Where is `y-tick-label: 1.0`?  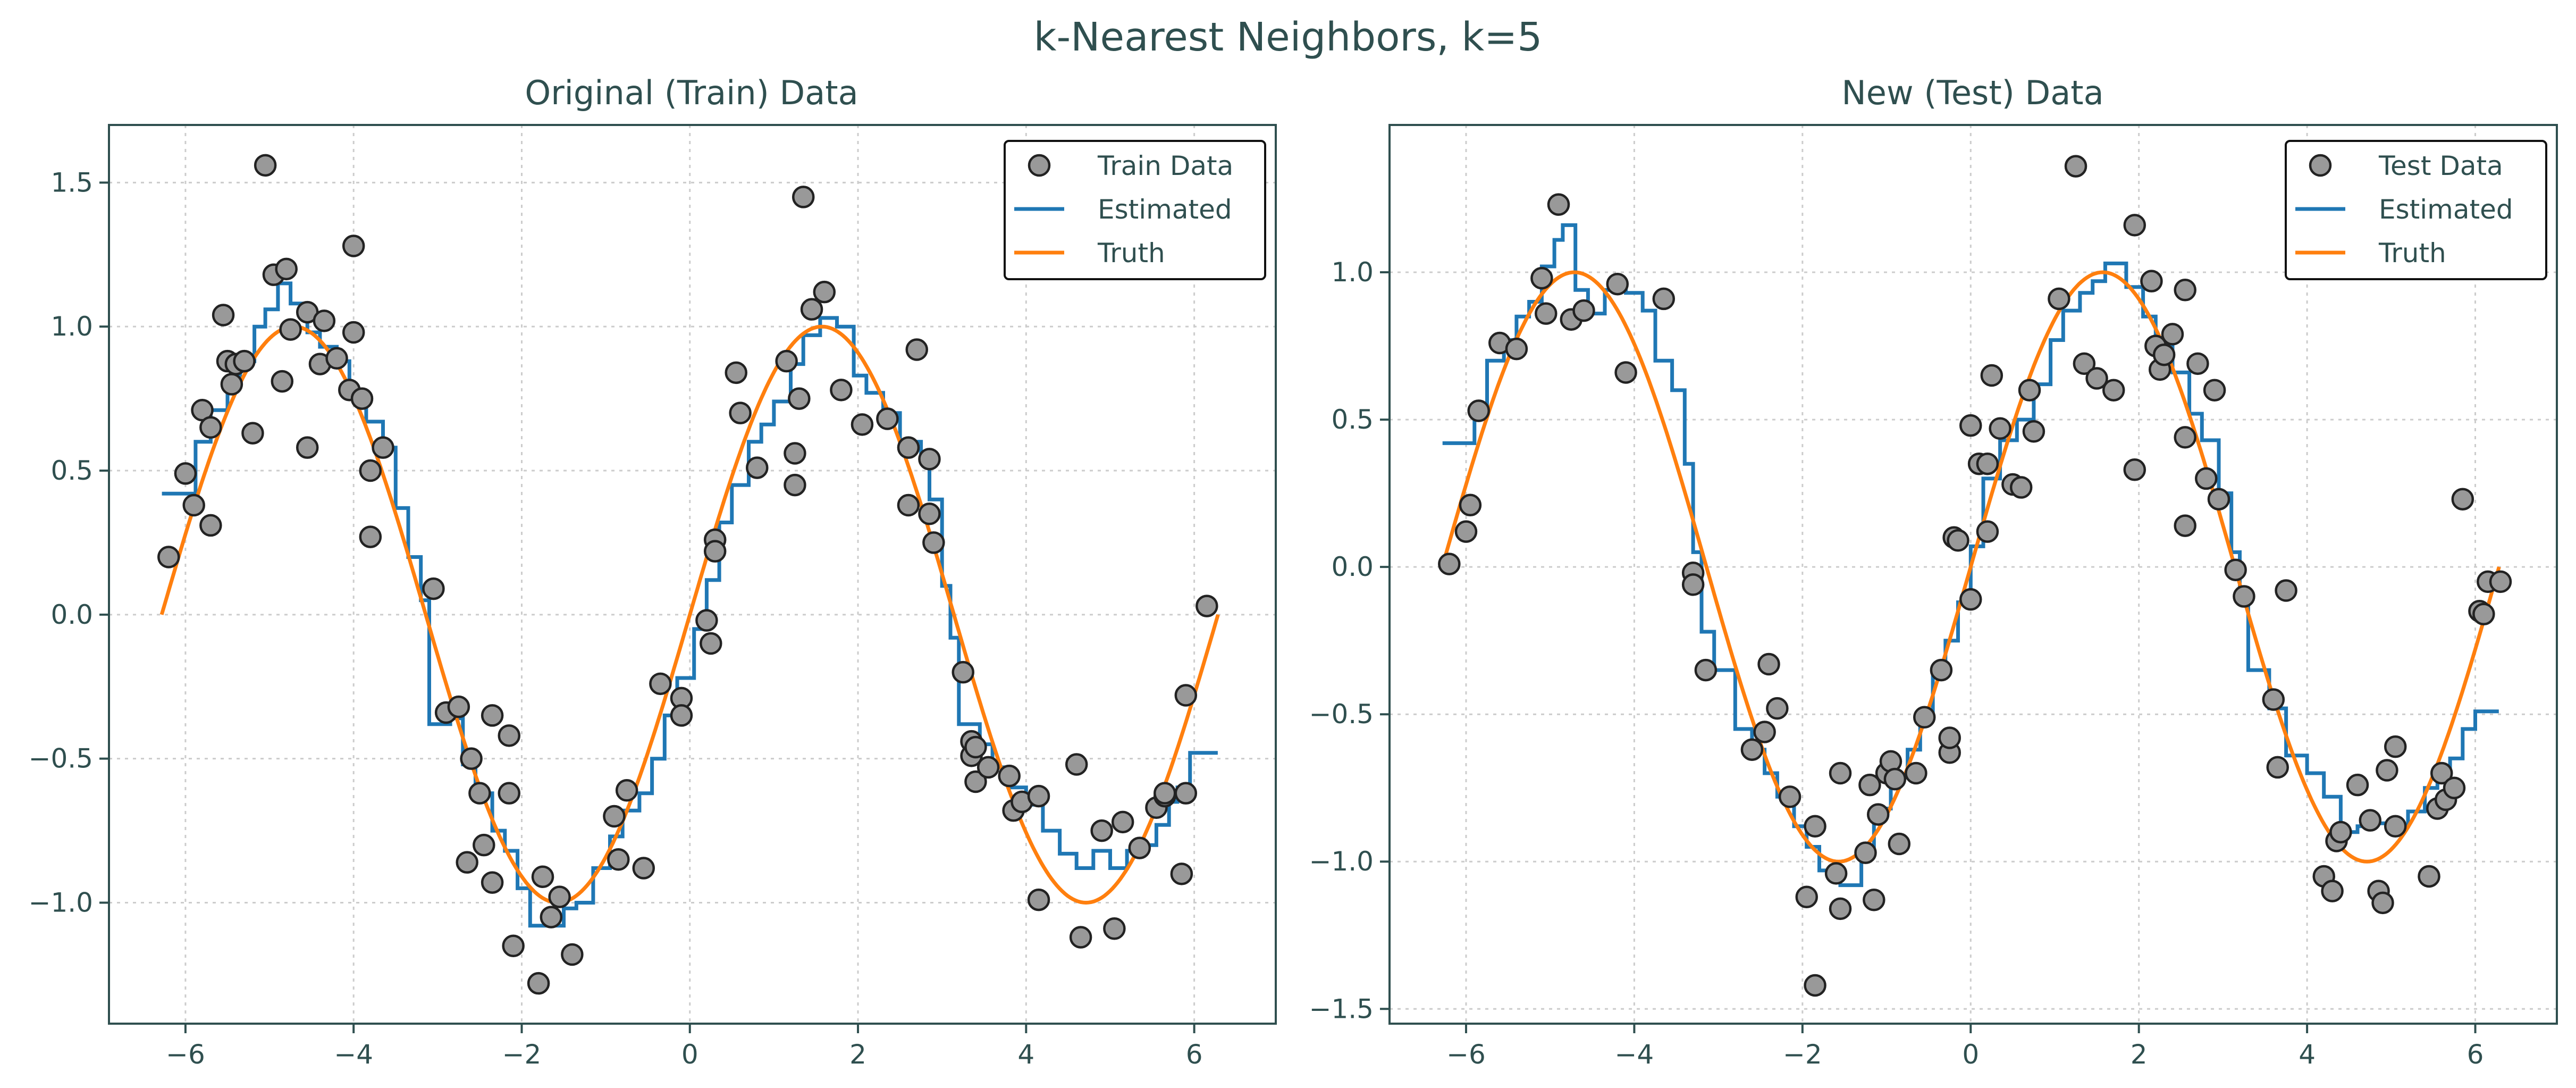 y-tick-label: 1.0 is located at coordinates (71, 326).